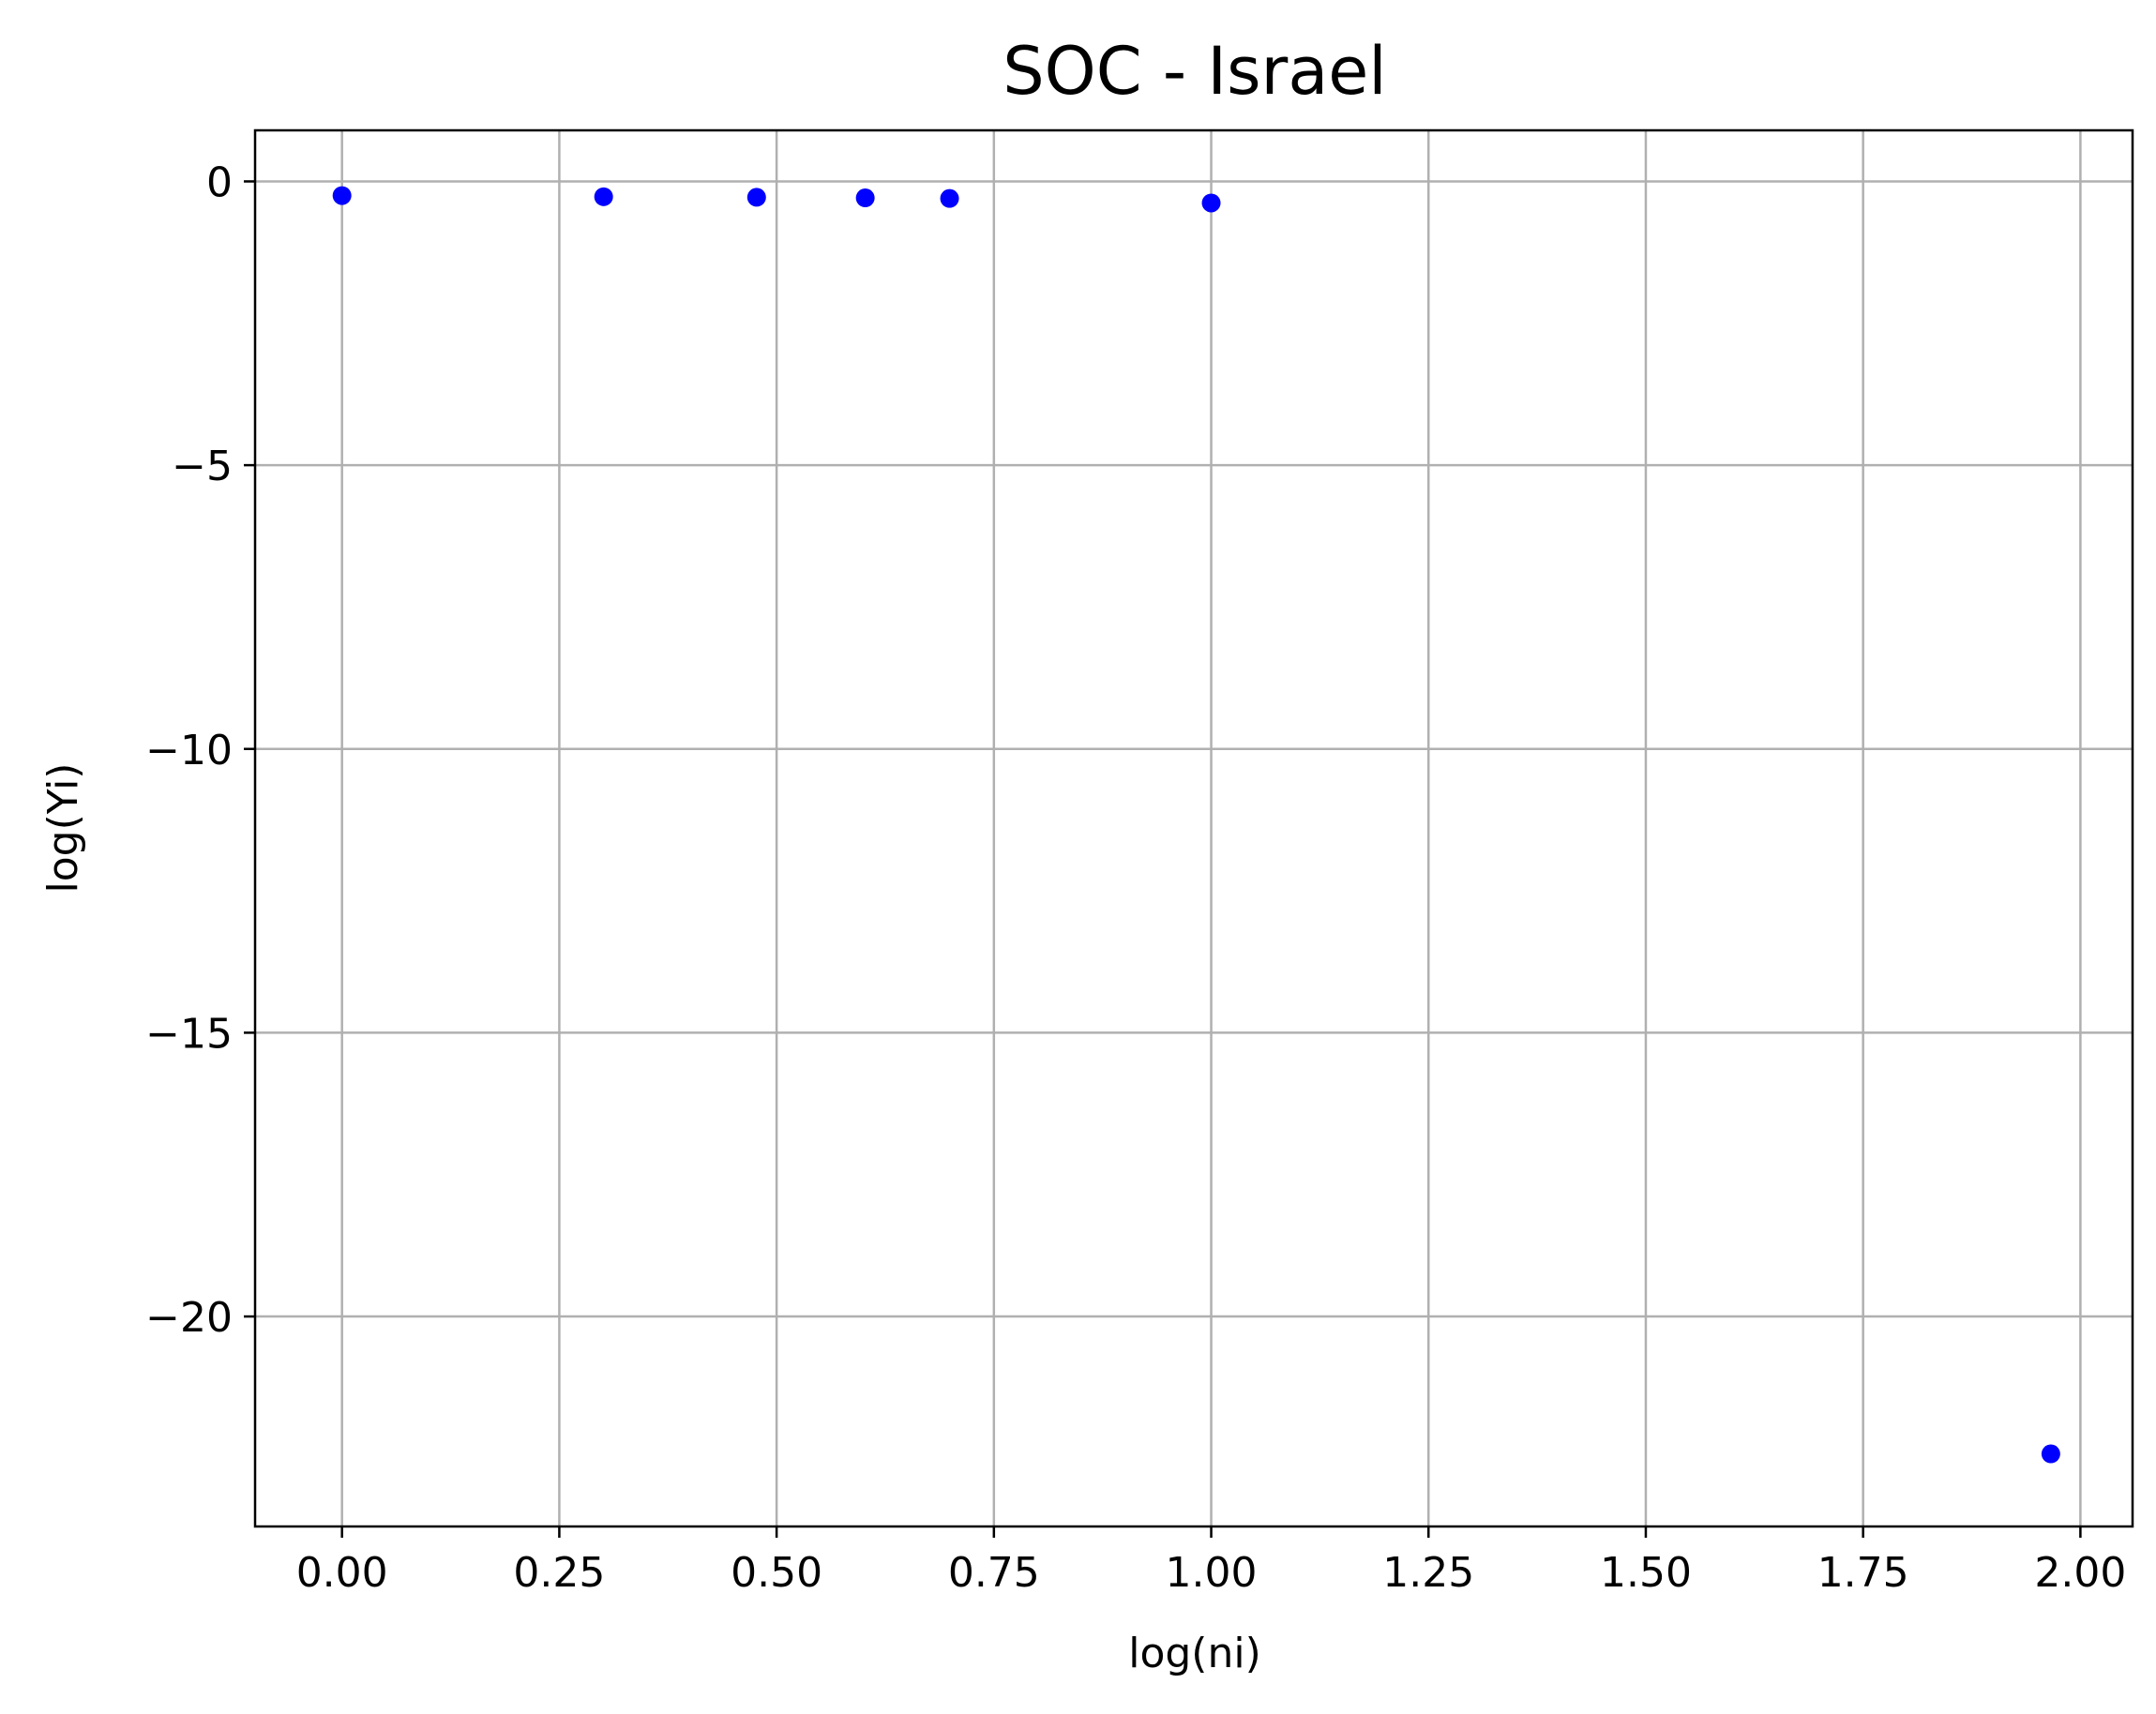 The height and width of the screenshot is (1714, 2156). Describe the element at coordinates (994, 1573) in the screenshot. I see `x-tick-label: 0.75` at that location.